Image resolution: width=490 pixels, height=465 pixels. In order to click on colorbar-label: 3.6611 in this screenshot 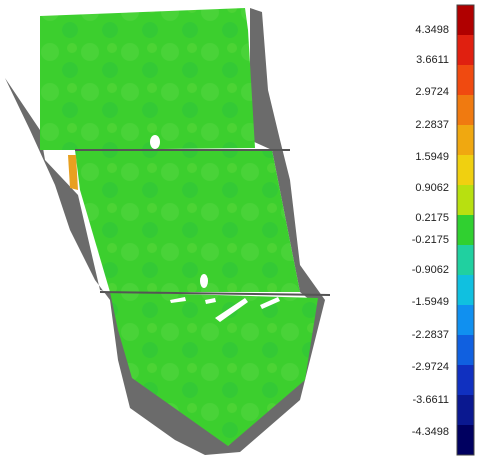, I will do `click(432, 60)`.